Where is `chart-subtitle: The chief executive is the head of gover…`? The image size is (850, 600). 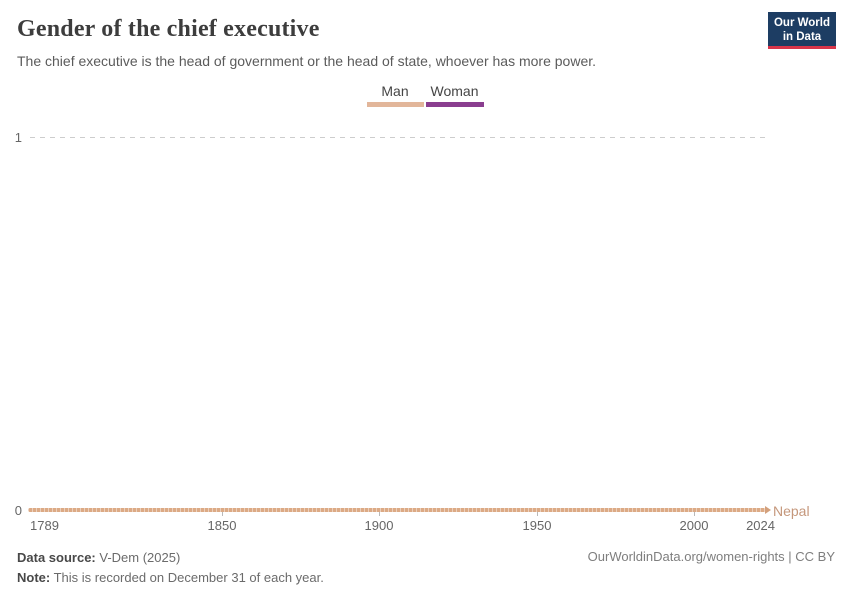
chart-subtitle: The chief executive is the head of gover… is located at coordinates (307, 61).